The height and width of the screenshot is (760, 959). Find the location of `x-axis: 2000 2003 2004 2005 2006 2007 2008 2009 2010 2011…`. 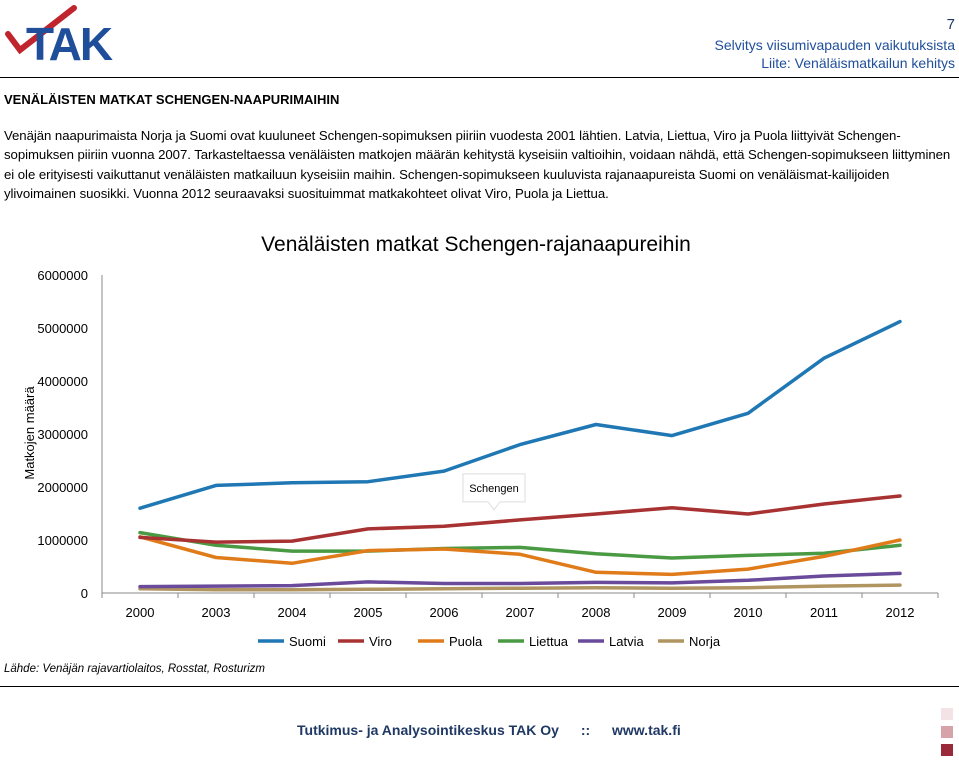

x-axis: 2000 2003 2004 2005 2006 2007 2008 2009 2010 2011… is located at coordinates (520, 606).